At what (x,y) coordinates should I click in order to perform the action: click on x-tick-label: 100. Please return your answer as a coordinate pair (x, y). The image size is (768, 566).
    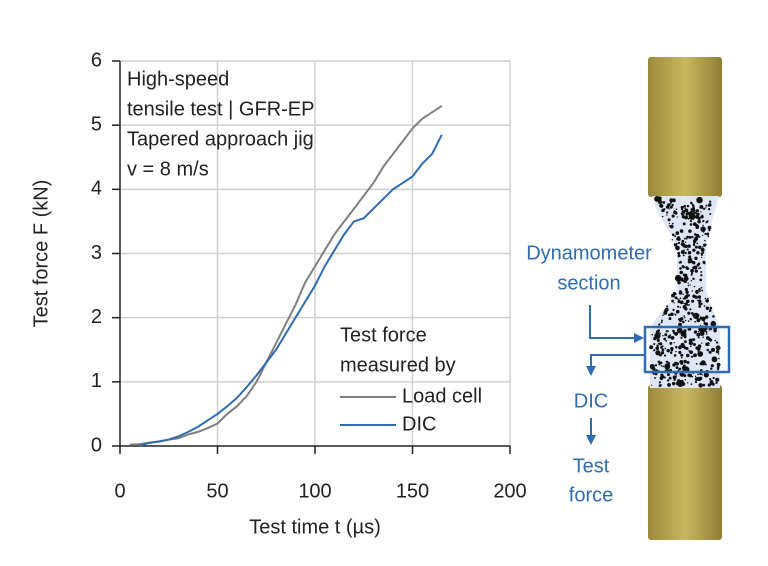
    Looking at the image, I should click on (314, 491).